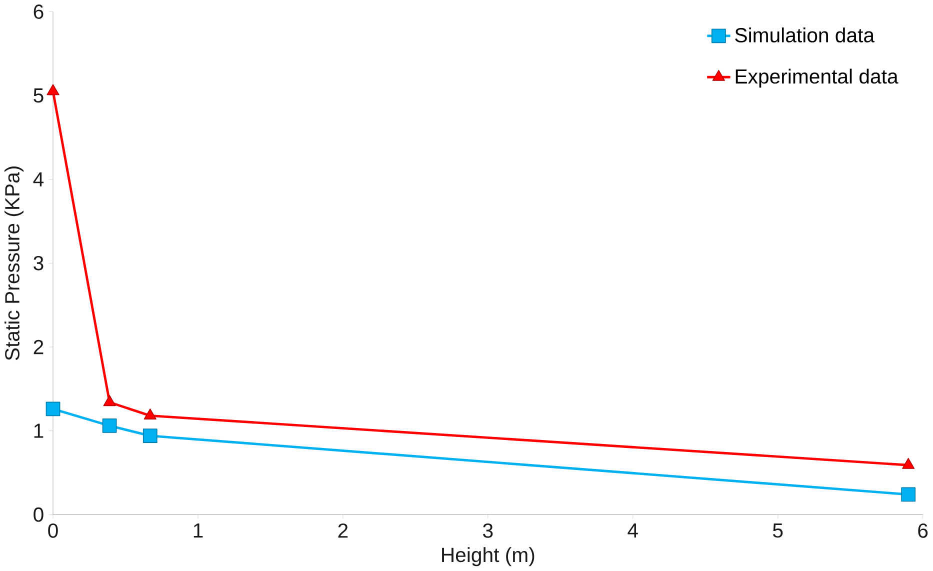  What do you see at coordinates (777, 531) in the screenshot?
I see `x-tick-label: 5` at bounding box center [777, 531].